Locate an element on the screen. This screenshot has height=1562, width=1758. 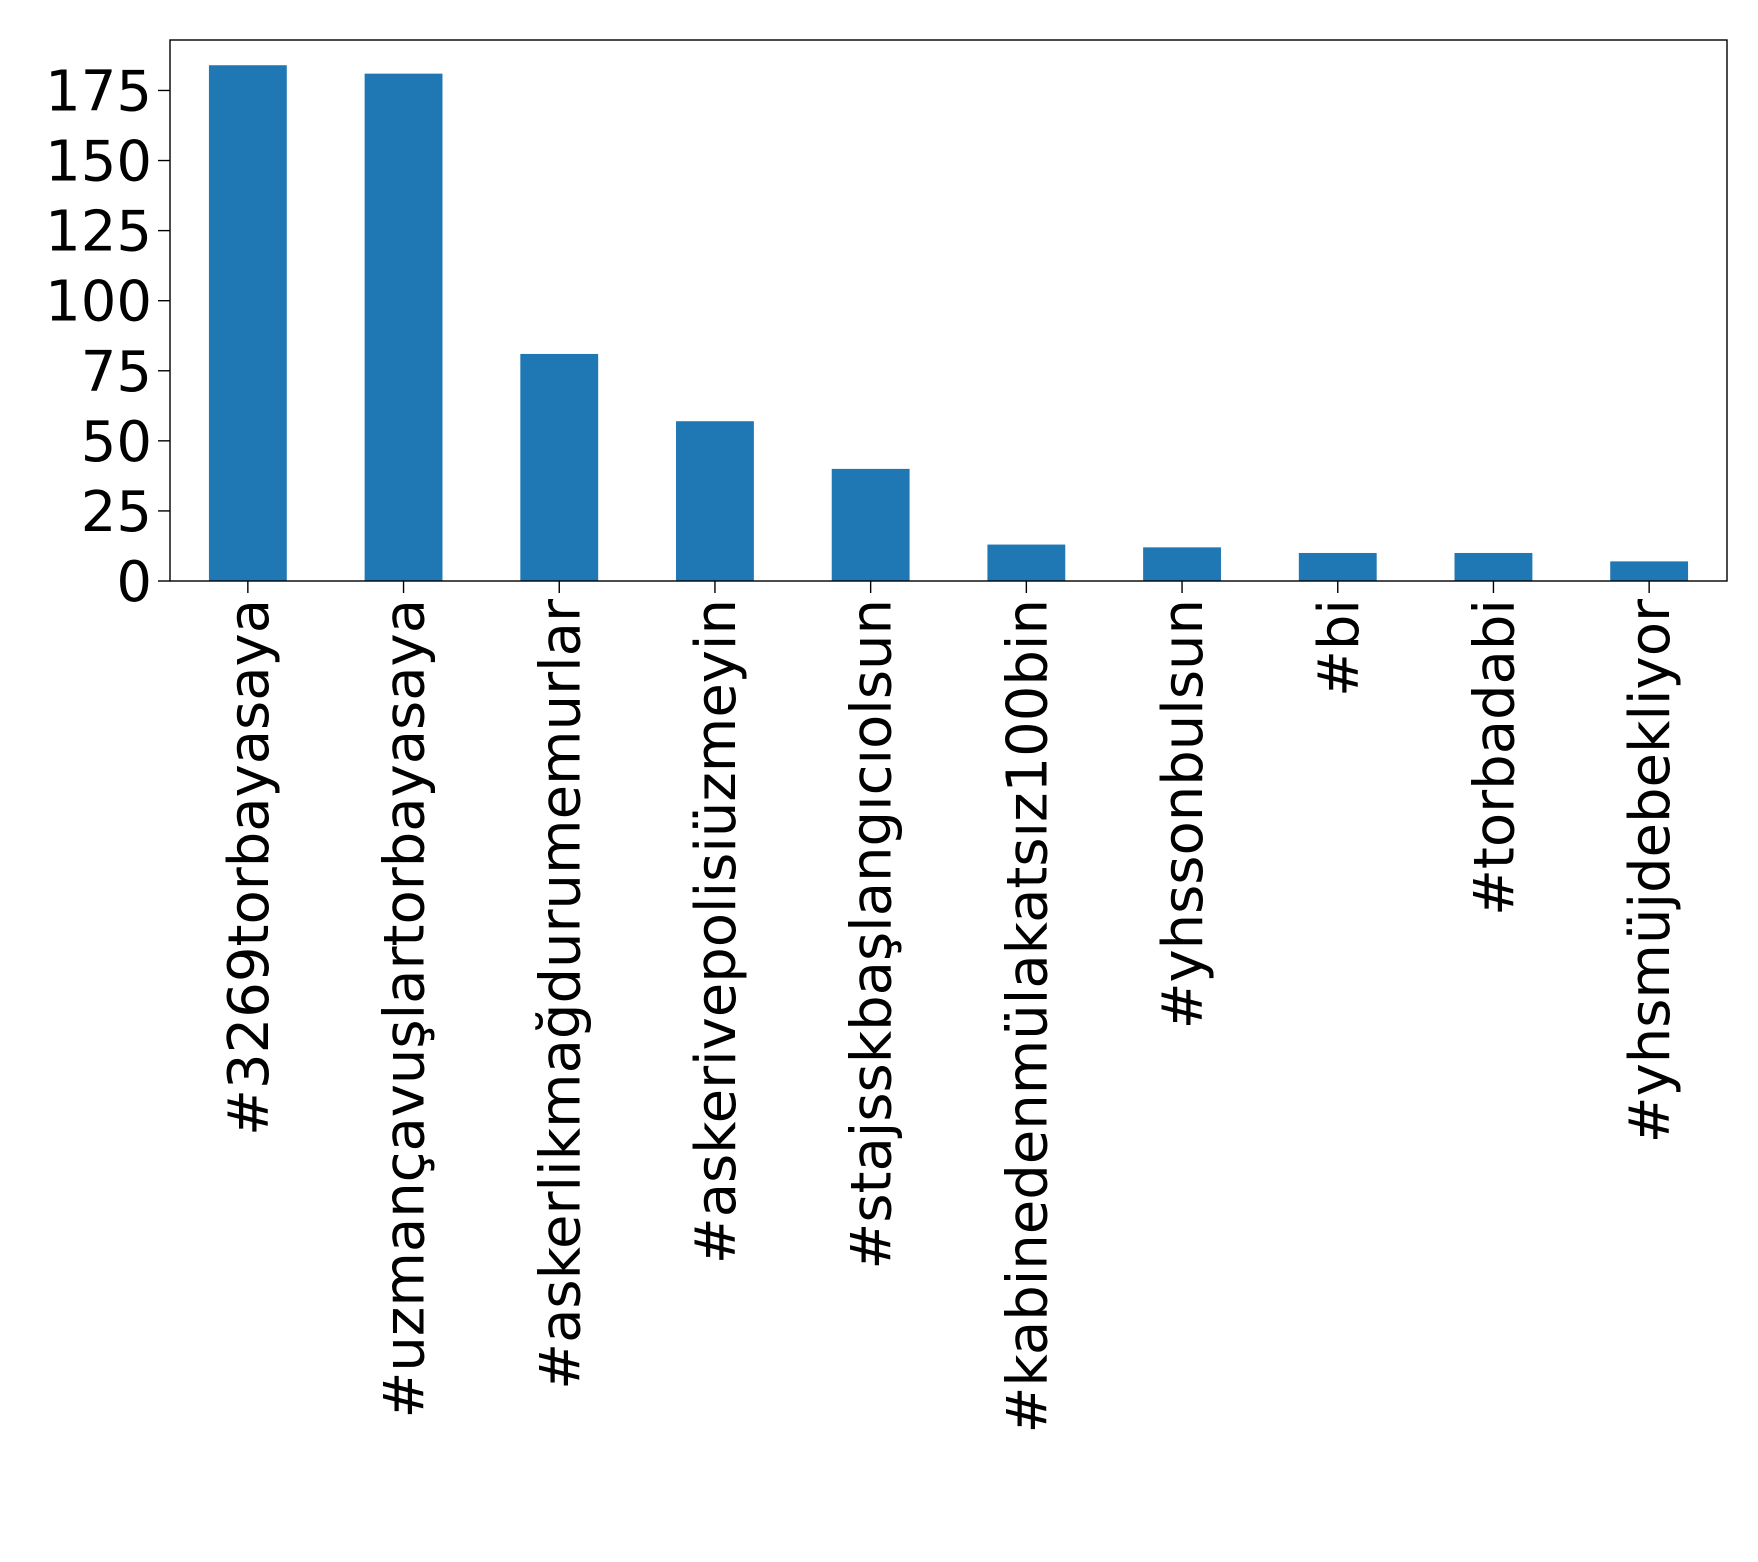
x-tick-label: #uzmançavuşlartorbayasaya is located at coordinates (405, 1008).